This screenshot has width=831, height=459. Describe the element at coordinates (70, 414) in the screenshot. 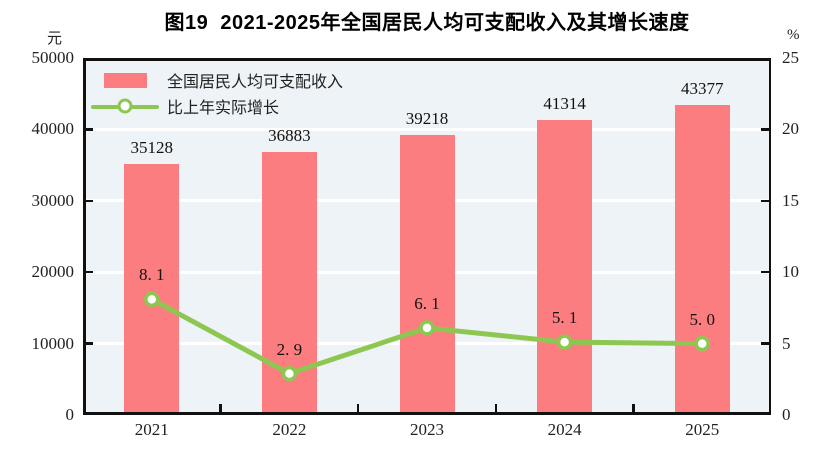

I see `y-tick-label-left: 0` at that location.